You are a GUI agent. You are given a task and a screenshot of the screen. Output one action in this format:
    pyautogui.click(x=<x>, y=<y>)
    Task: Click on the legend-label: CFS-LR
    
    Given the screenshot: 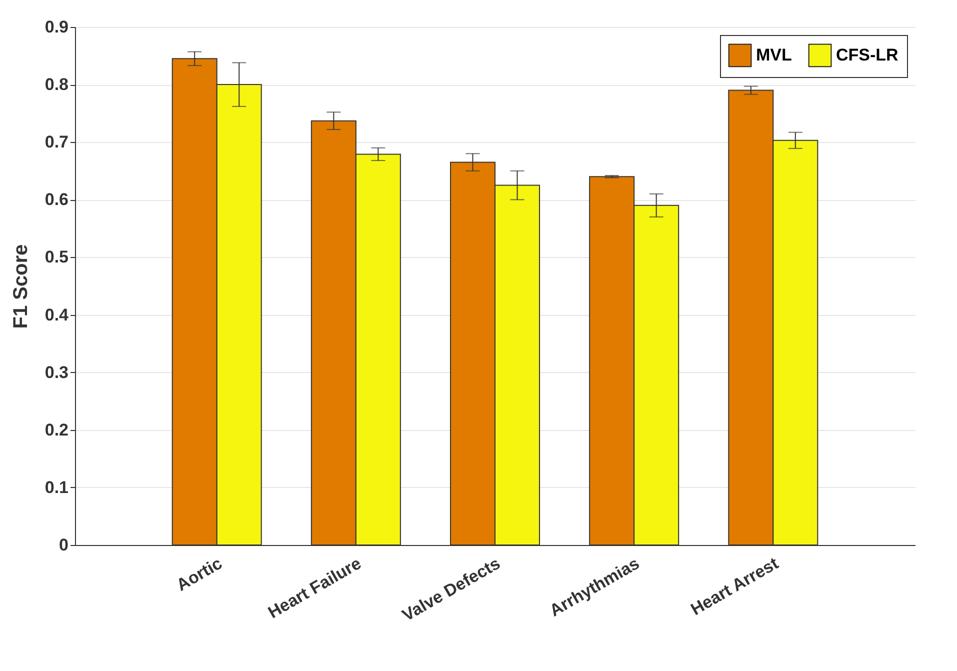 What is the action you would take?
    pyautogui.click(x=867, y=54)
    